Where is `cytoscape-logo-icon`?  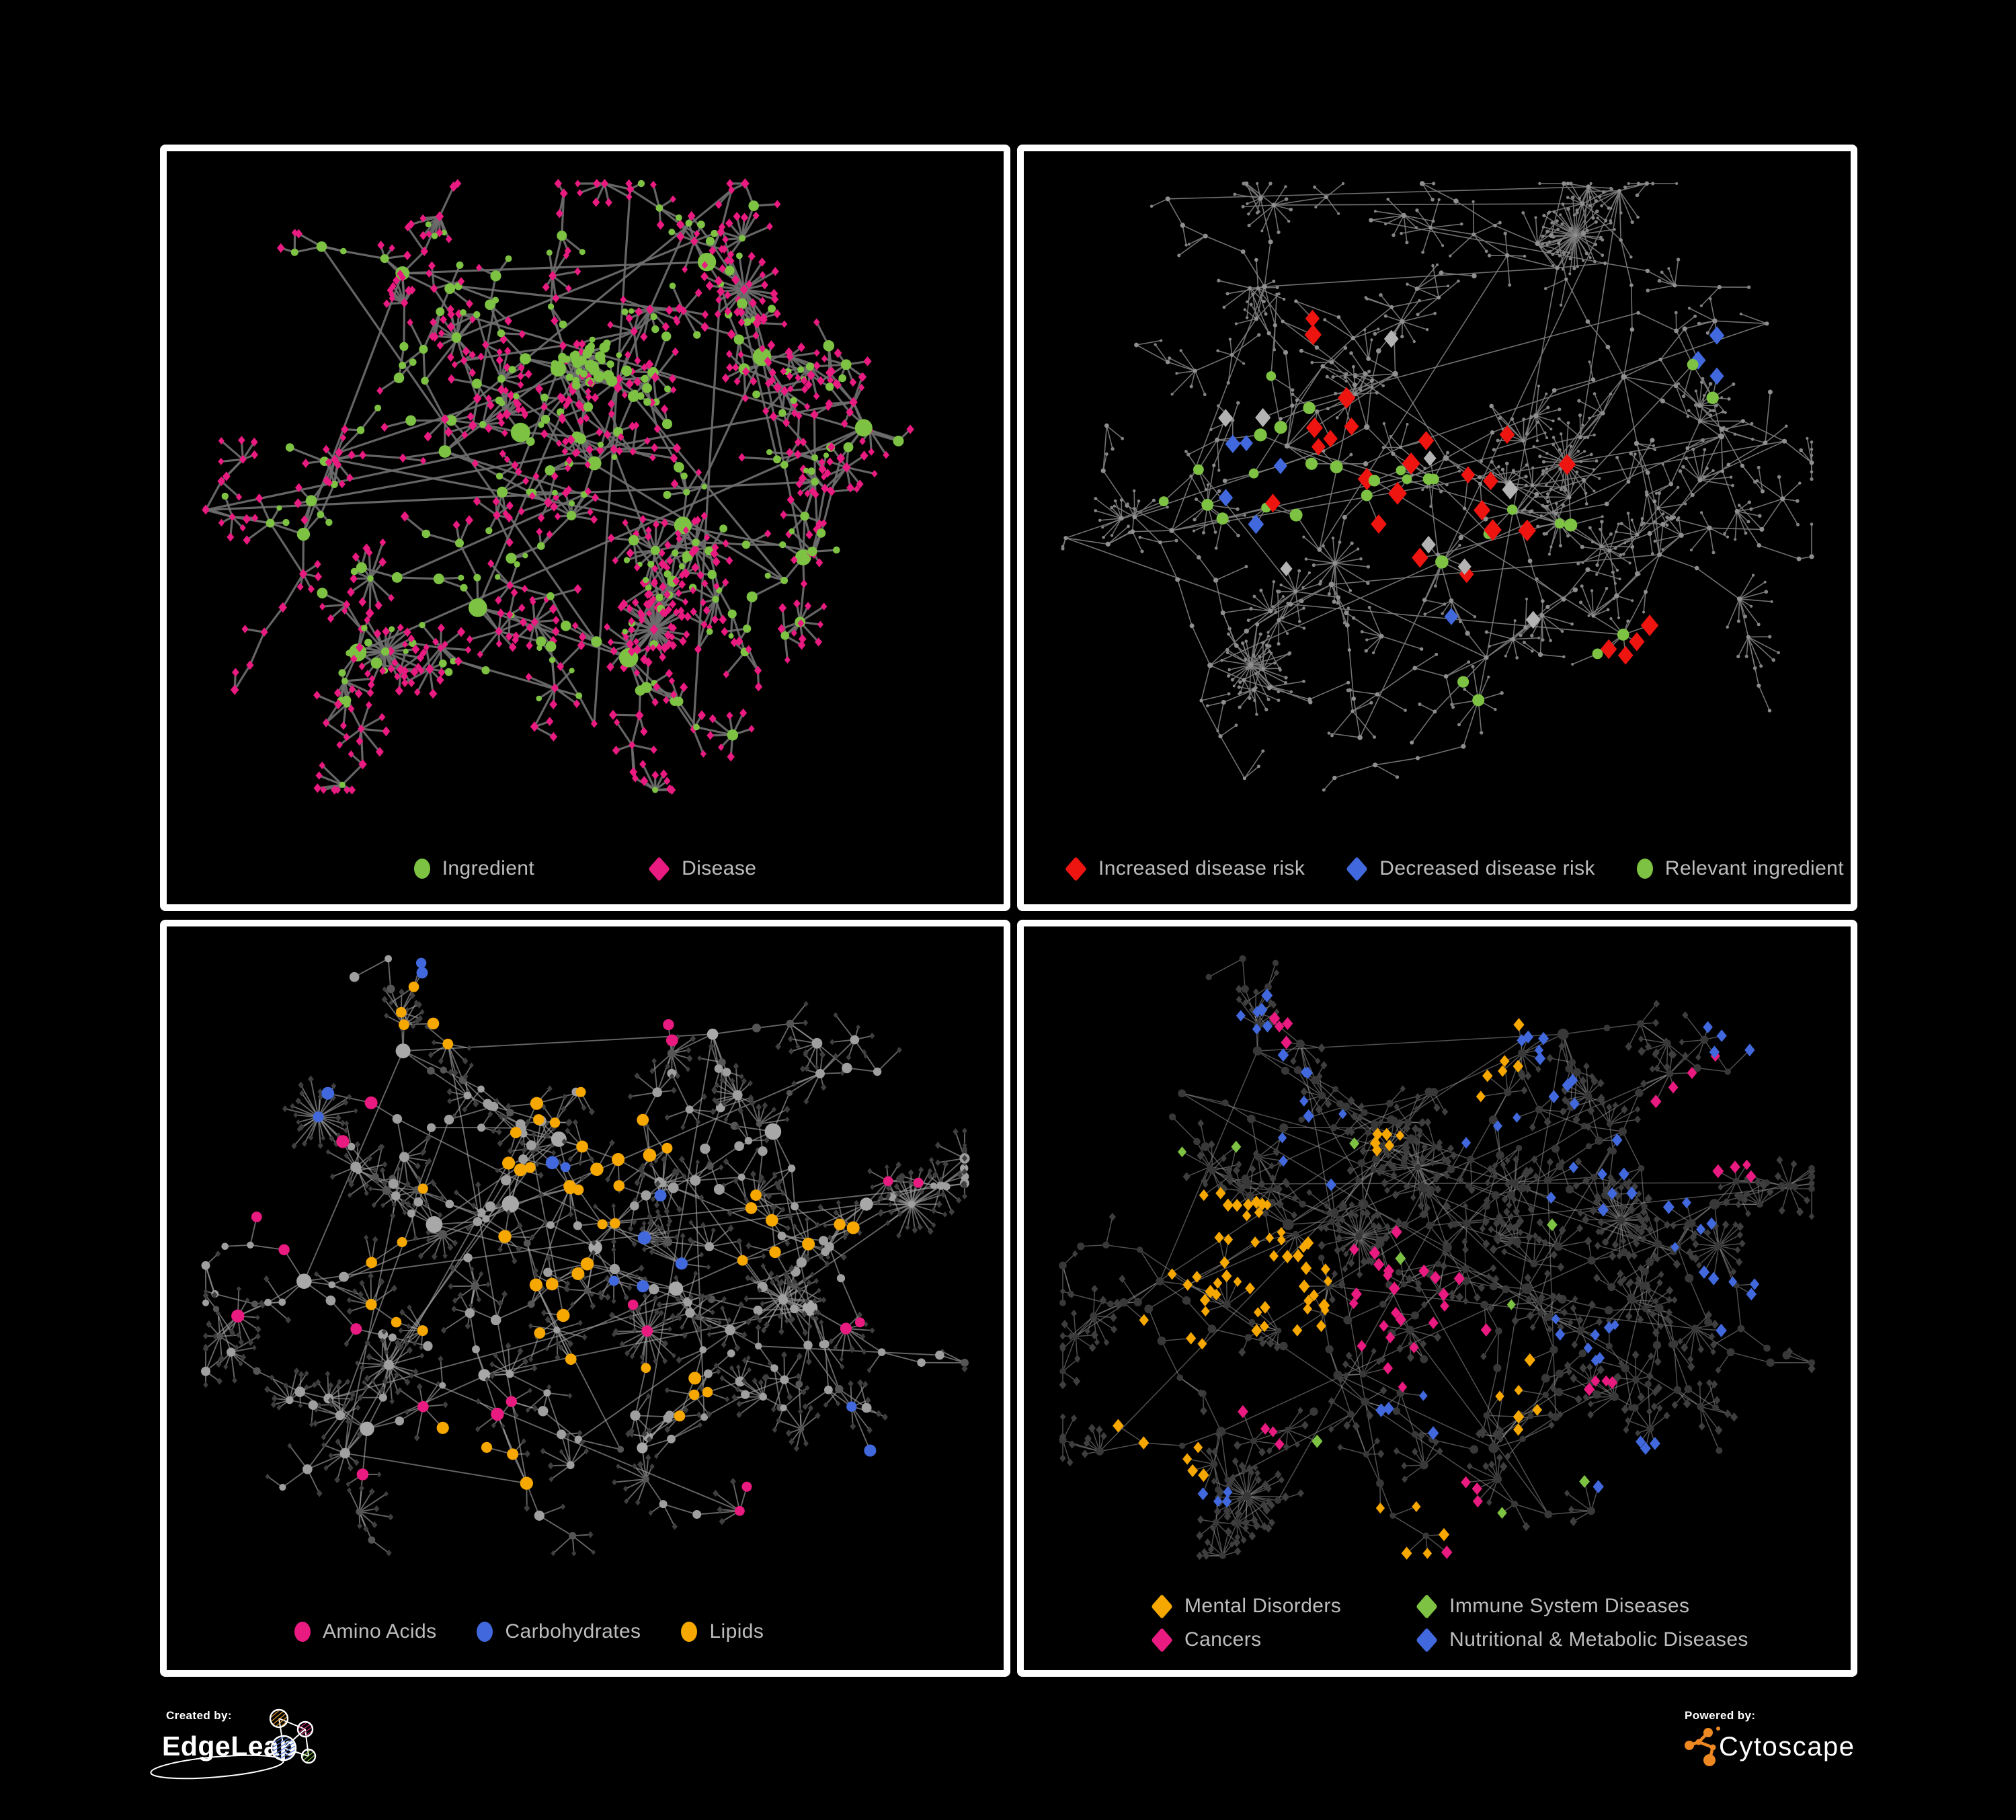
cytoscape-logo-icon is located at coordinates (1702, 1746).